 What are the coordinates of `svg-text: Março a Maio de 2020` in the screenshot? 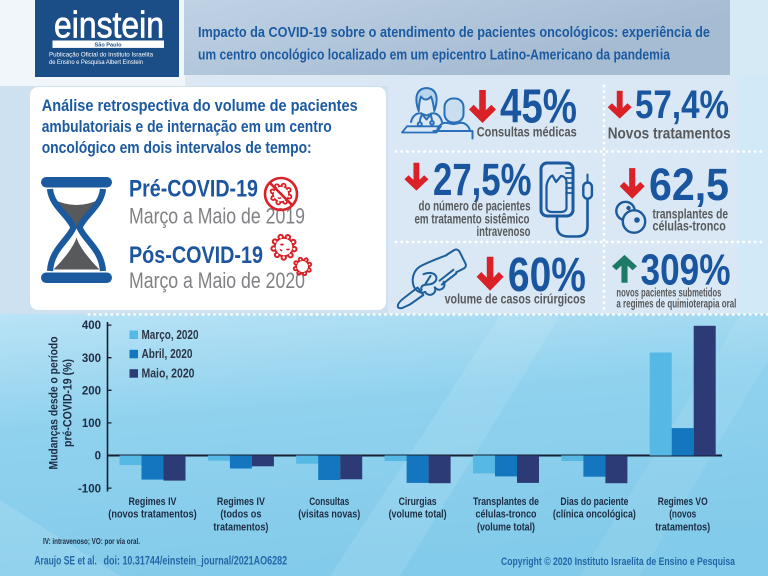 It's located at (217, 280).